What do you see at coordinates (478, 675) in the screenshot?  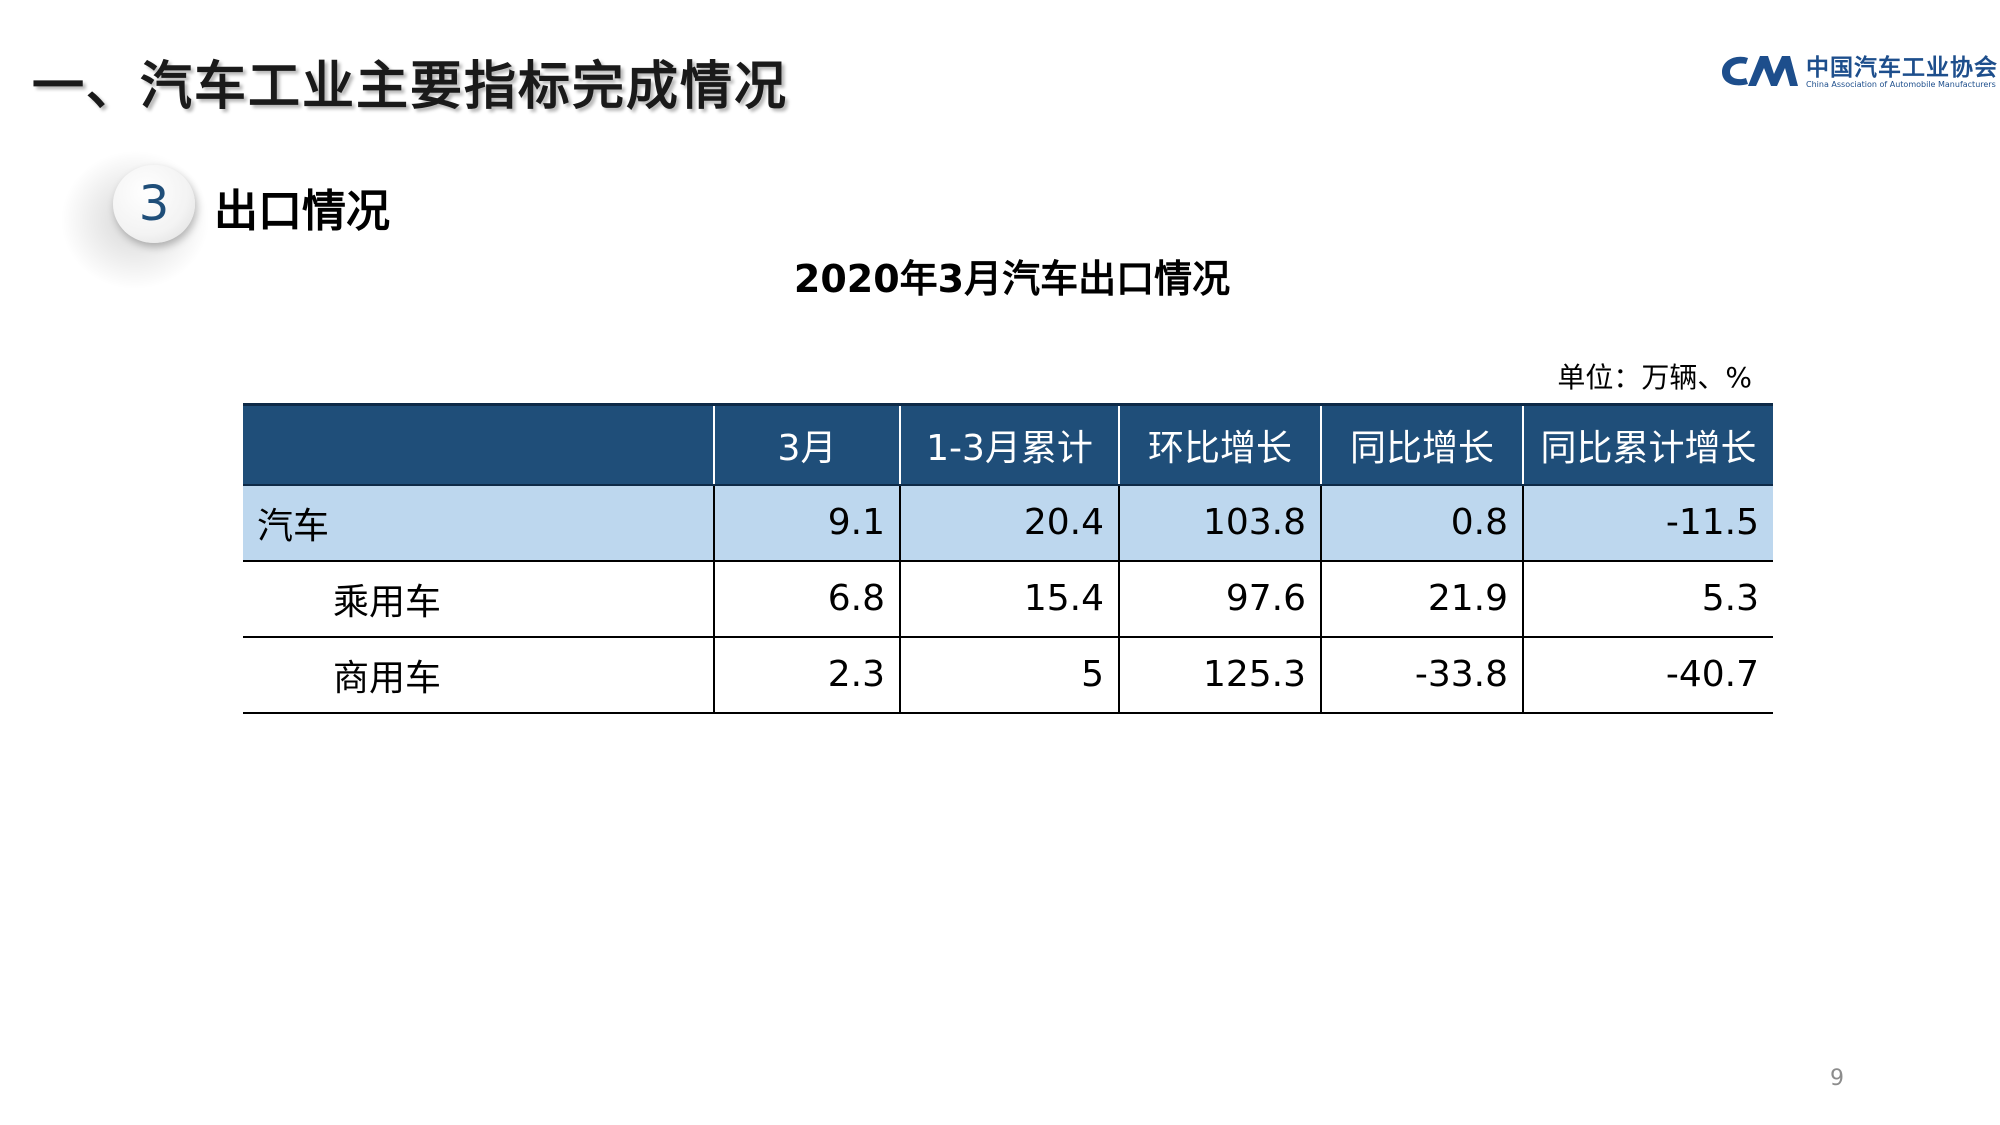 I see `row-label: 商用车` at bounding box center [478, 675].